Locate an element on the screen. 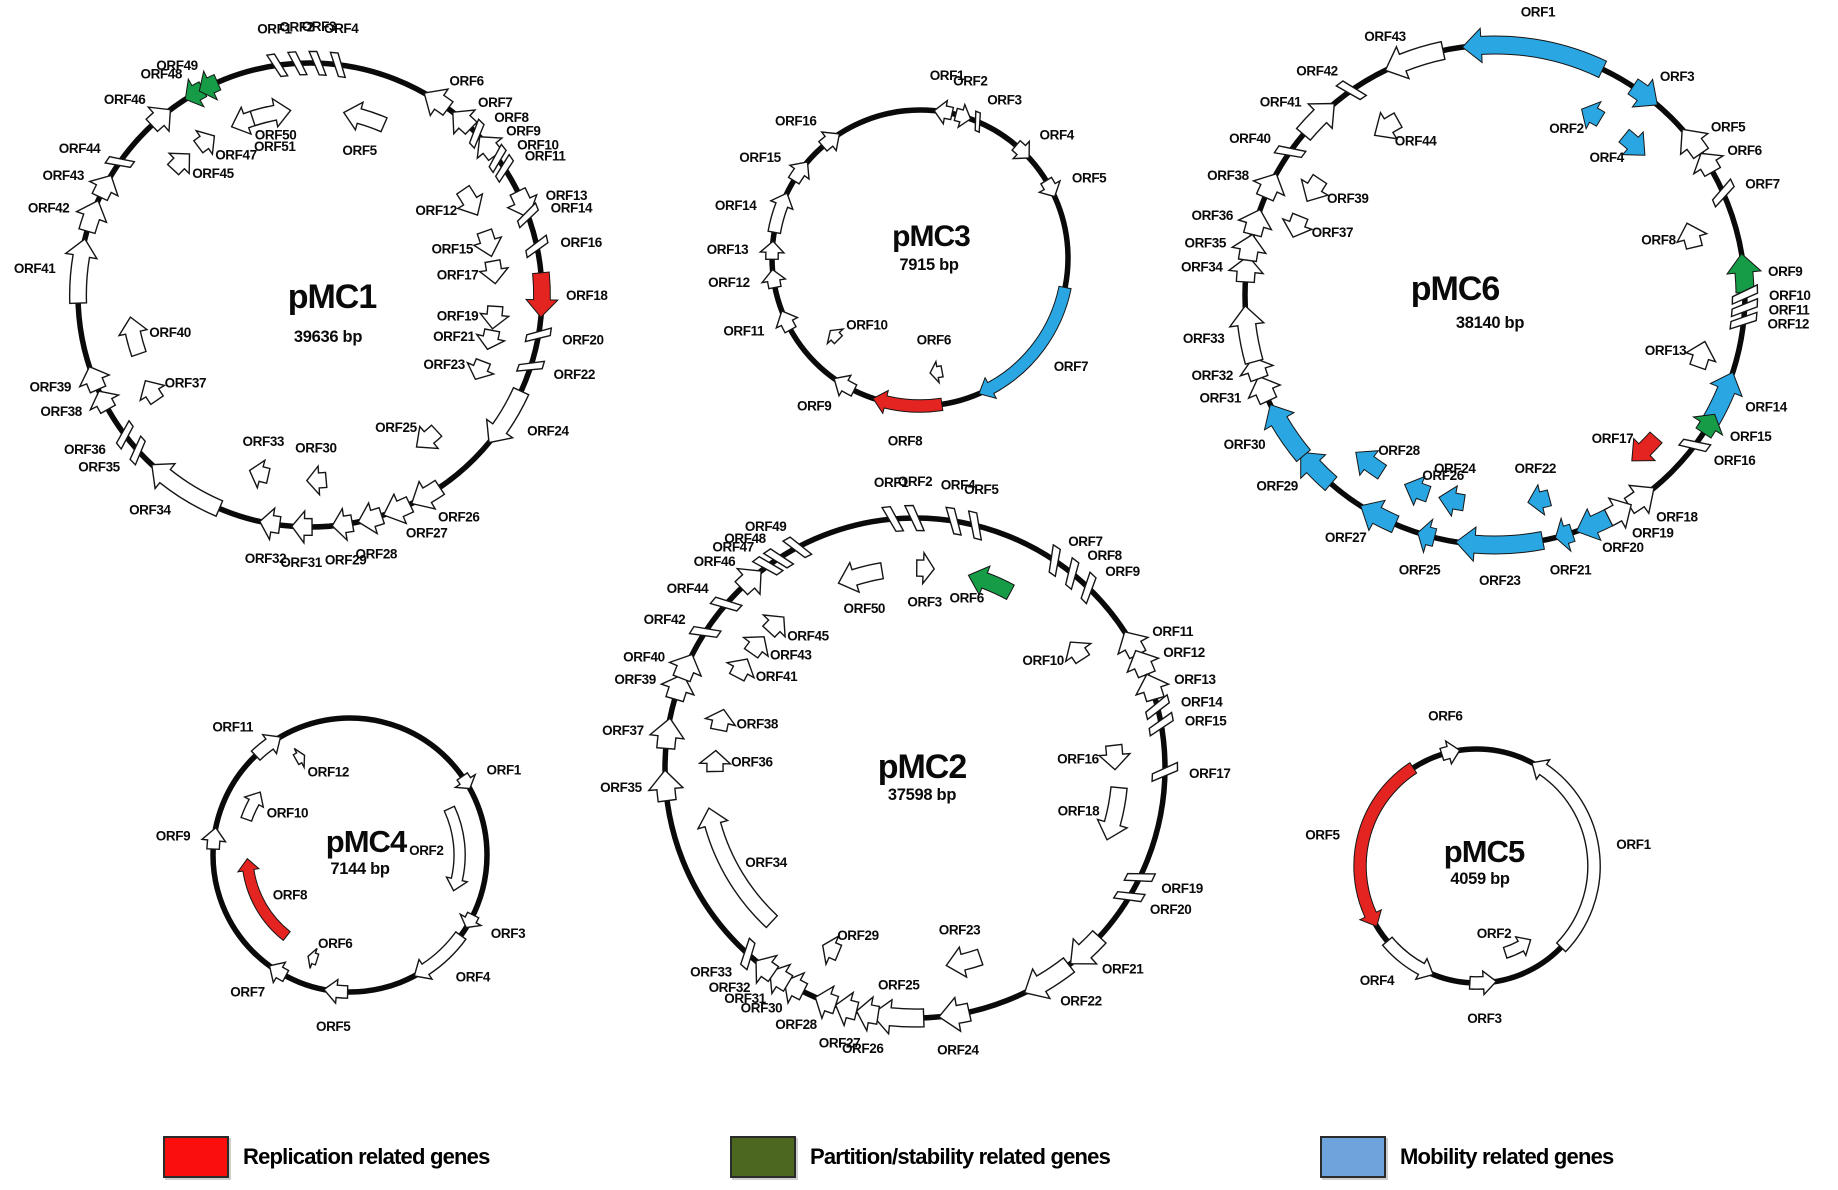 The image size is (1838, 1190). orf-label: ORF2 is located at coordinates (970, 81).